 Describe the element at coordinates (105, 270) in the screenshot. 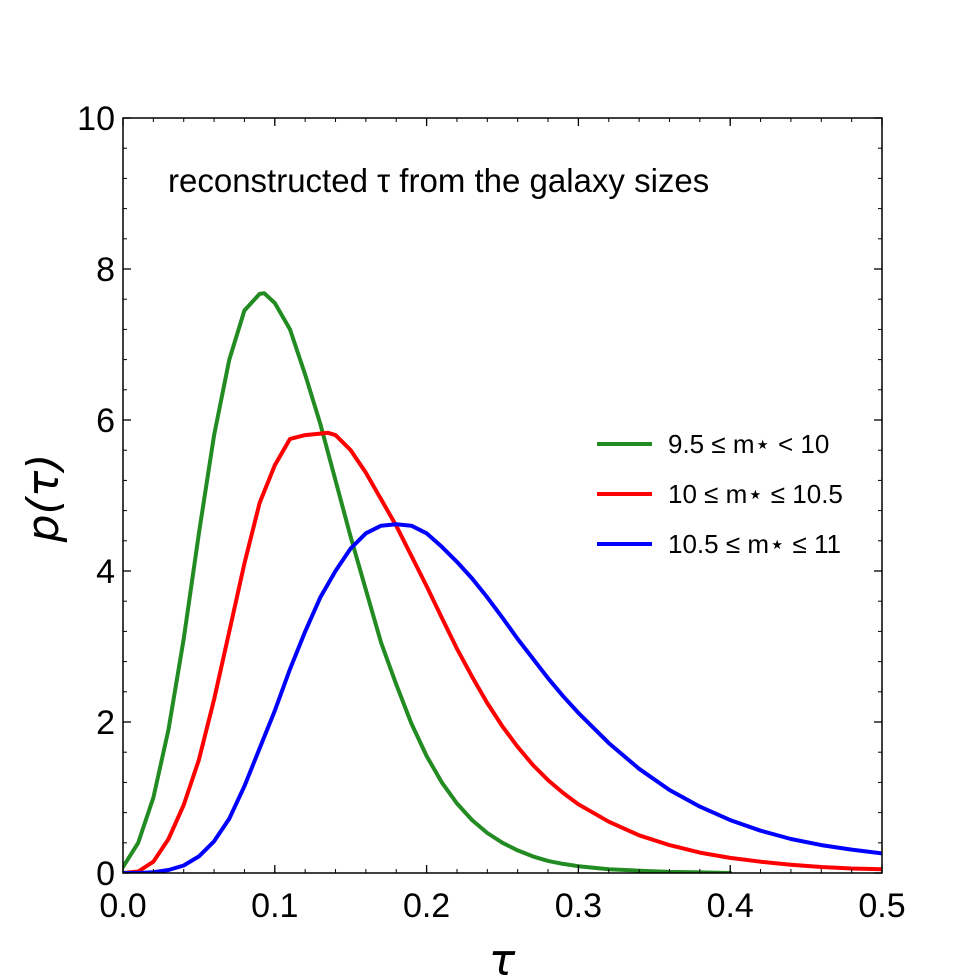

I see `y-tick-label: 8` at that location.